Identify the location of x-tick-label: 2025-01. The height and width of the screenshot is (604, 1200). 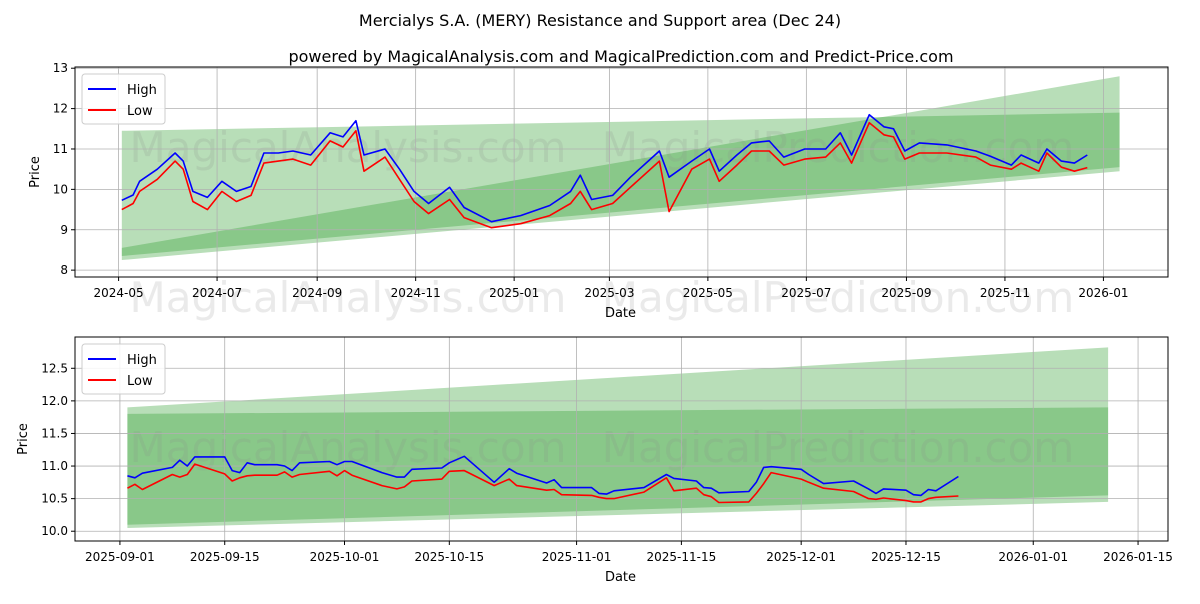
(514, 293).